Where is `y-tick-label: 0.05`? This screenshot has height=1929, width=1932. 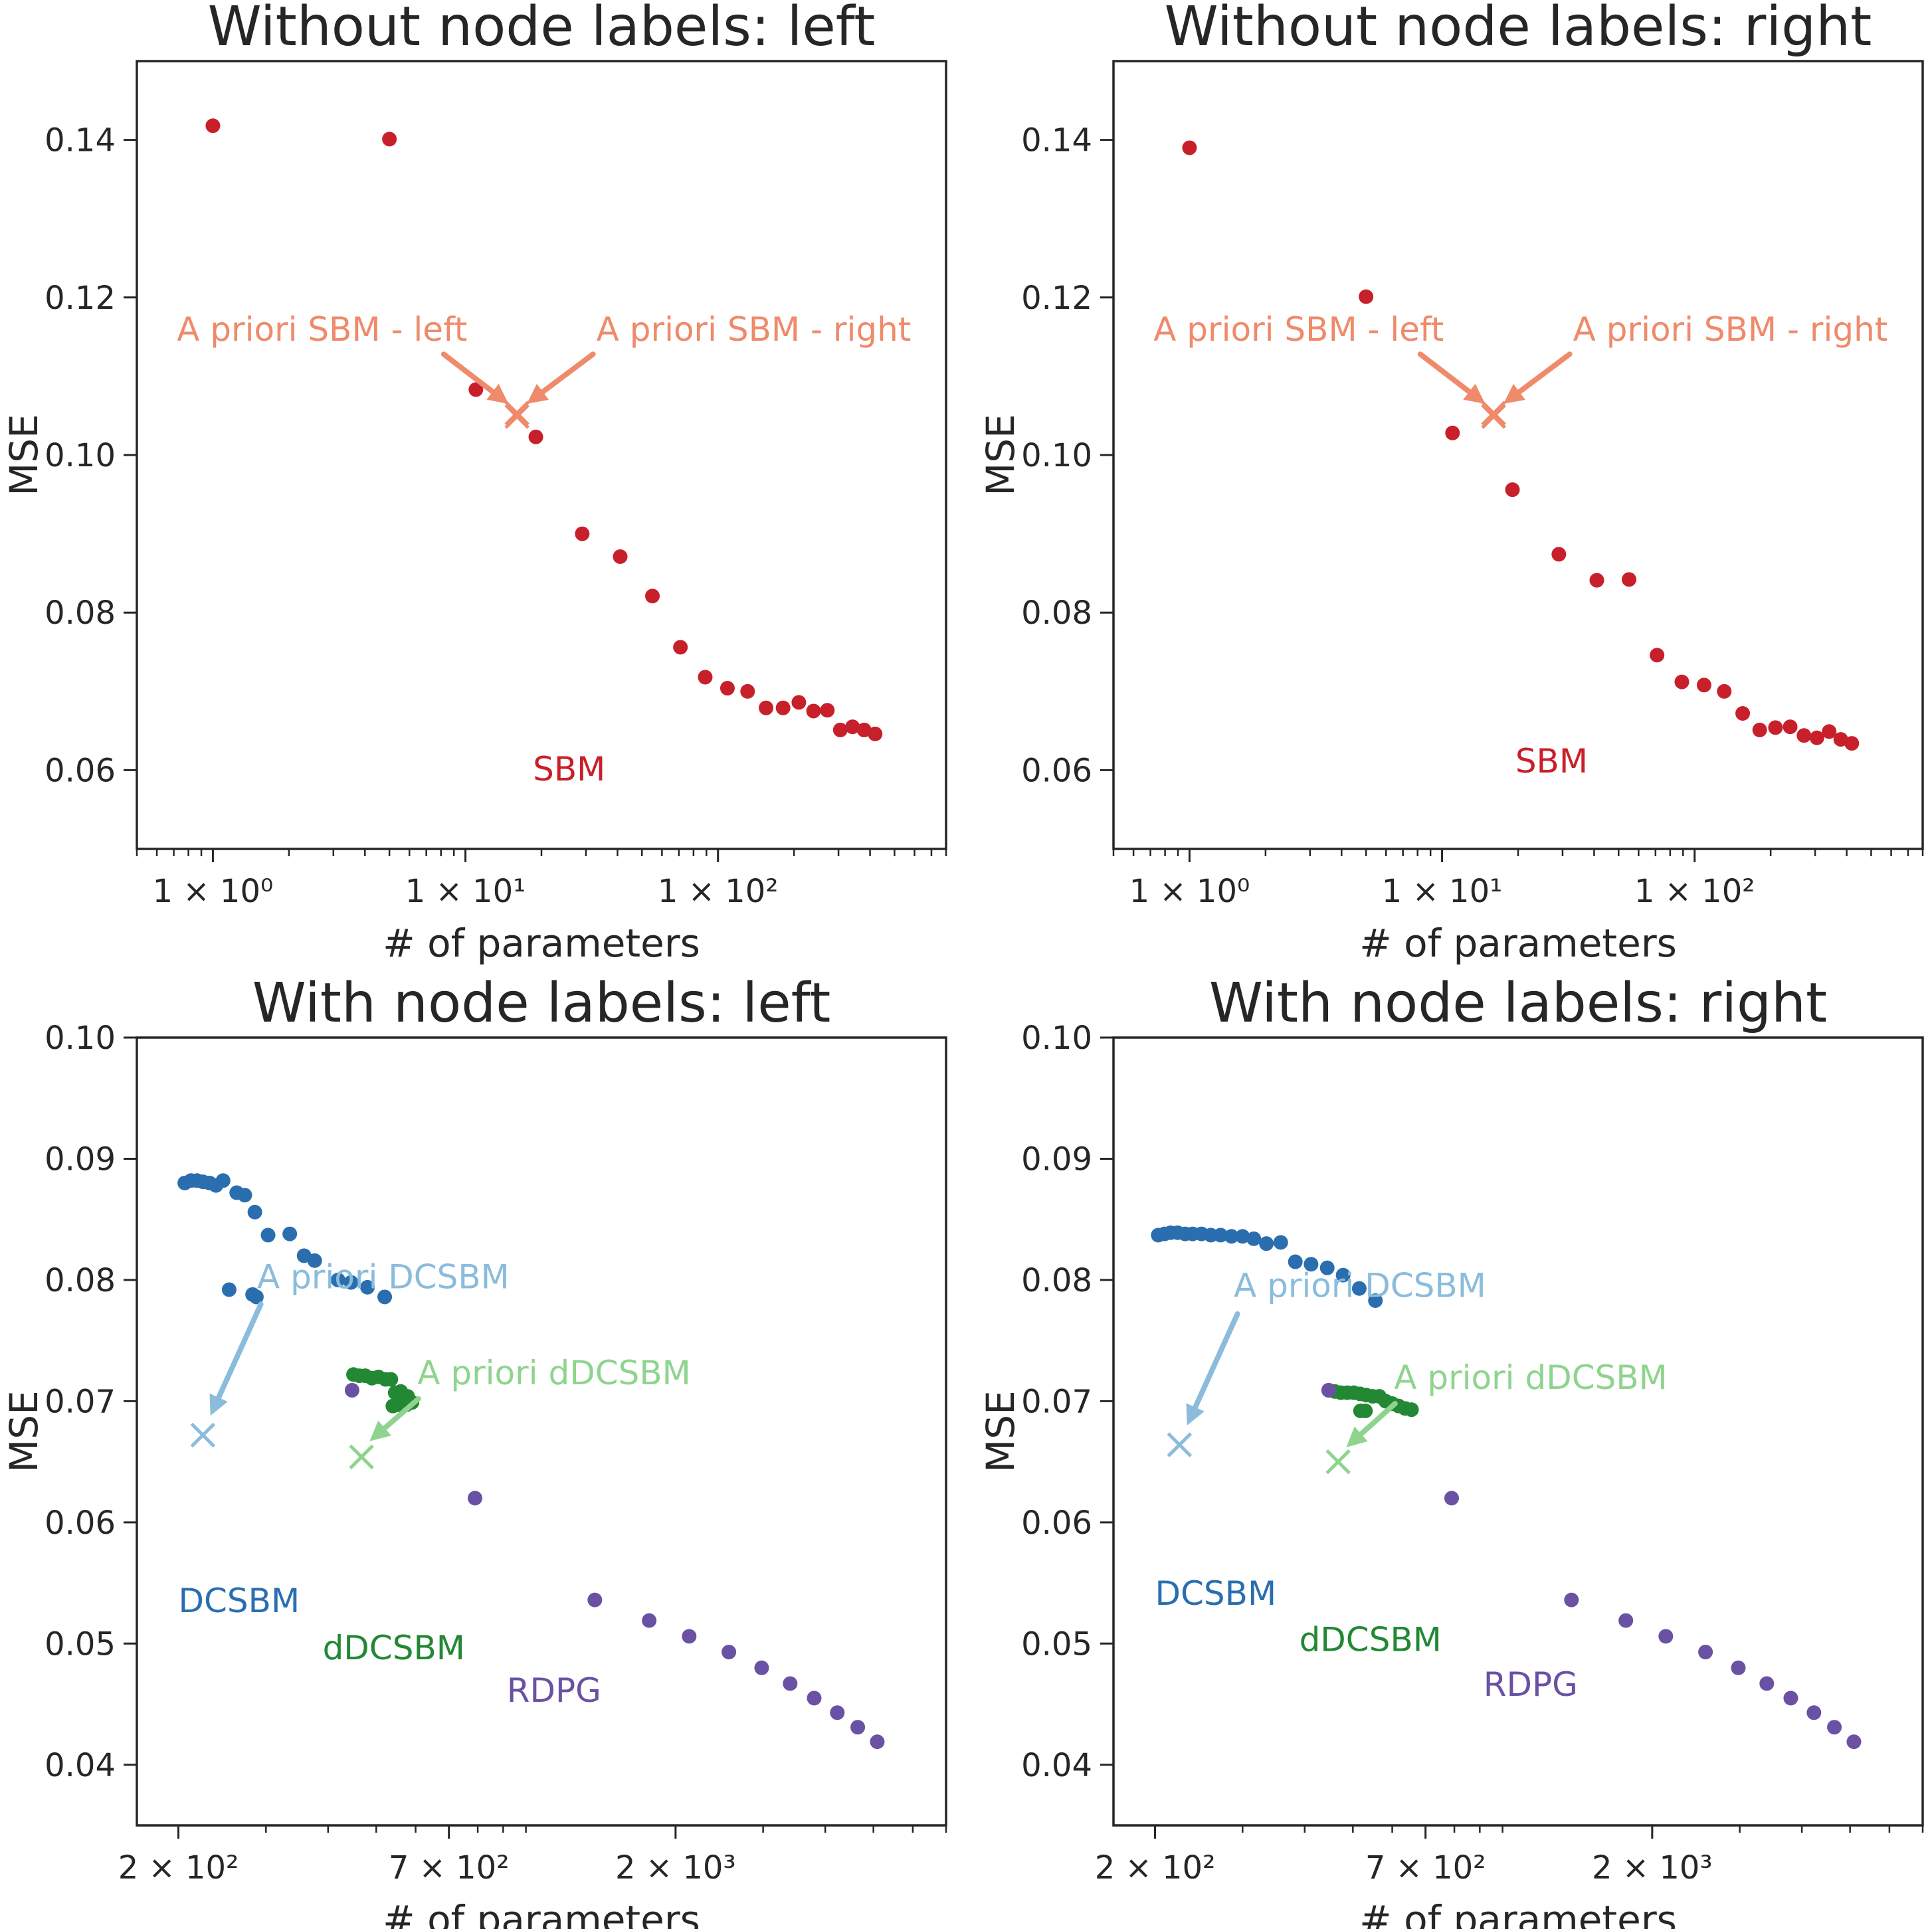
y-tick-label: 0.05 is located at coordinates (1056, 1644).